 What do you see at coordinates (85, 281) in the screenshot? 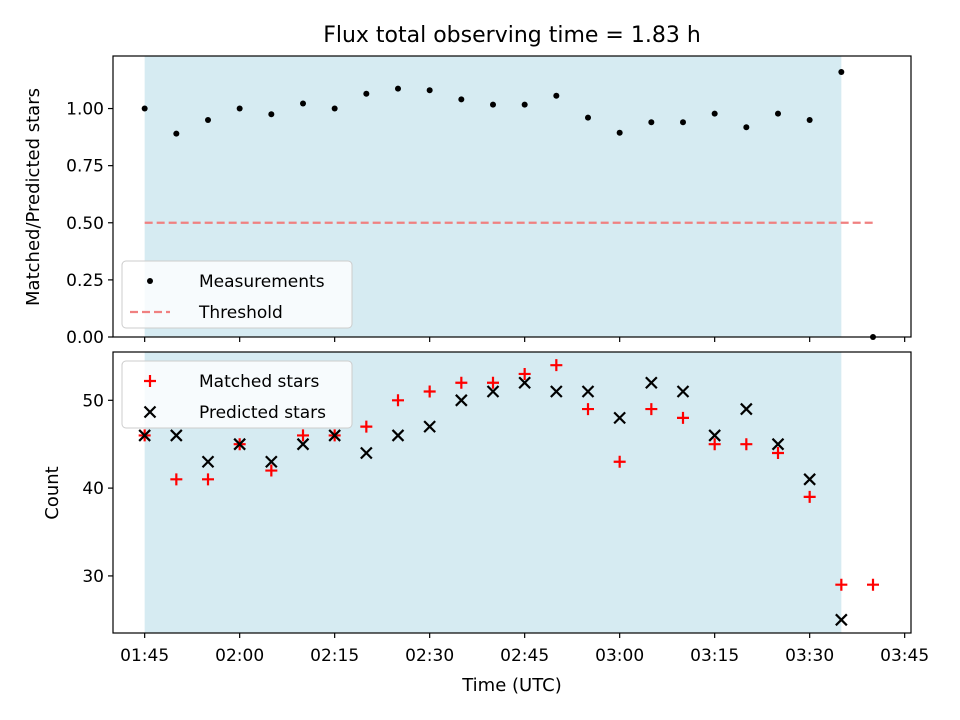
I see `top-y-tick-label: 0.25` at bounding box center [85, 281].